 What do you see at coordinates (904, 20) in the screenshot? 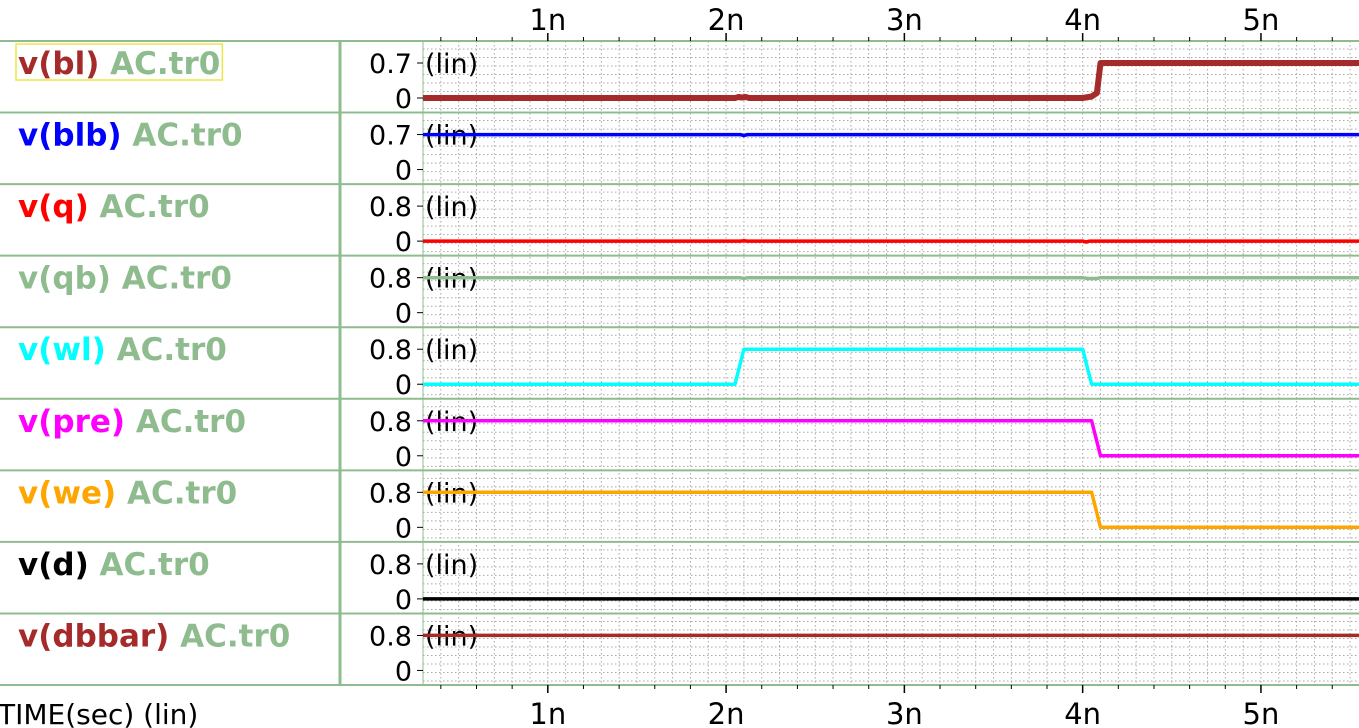
I see `x-tick-label-top: 3n` at bounding box center [904, 20].